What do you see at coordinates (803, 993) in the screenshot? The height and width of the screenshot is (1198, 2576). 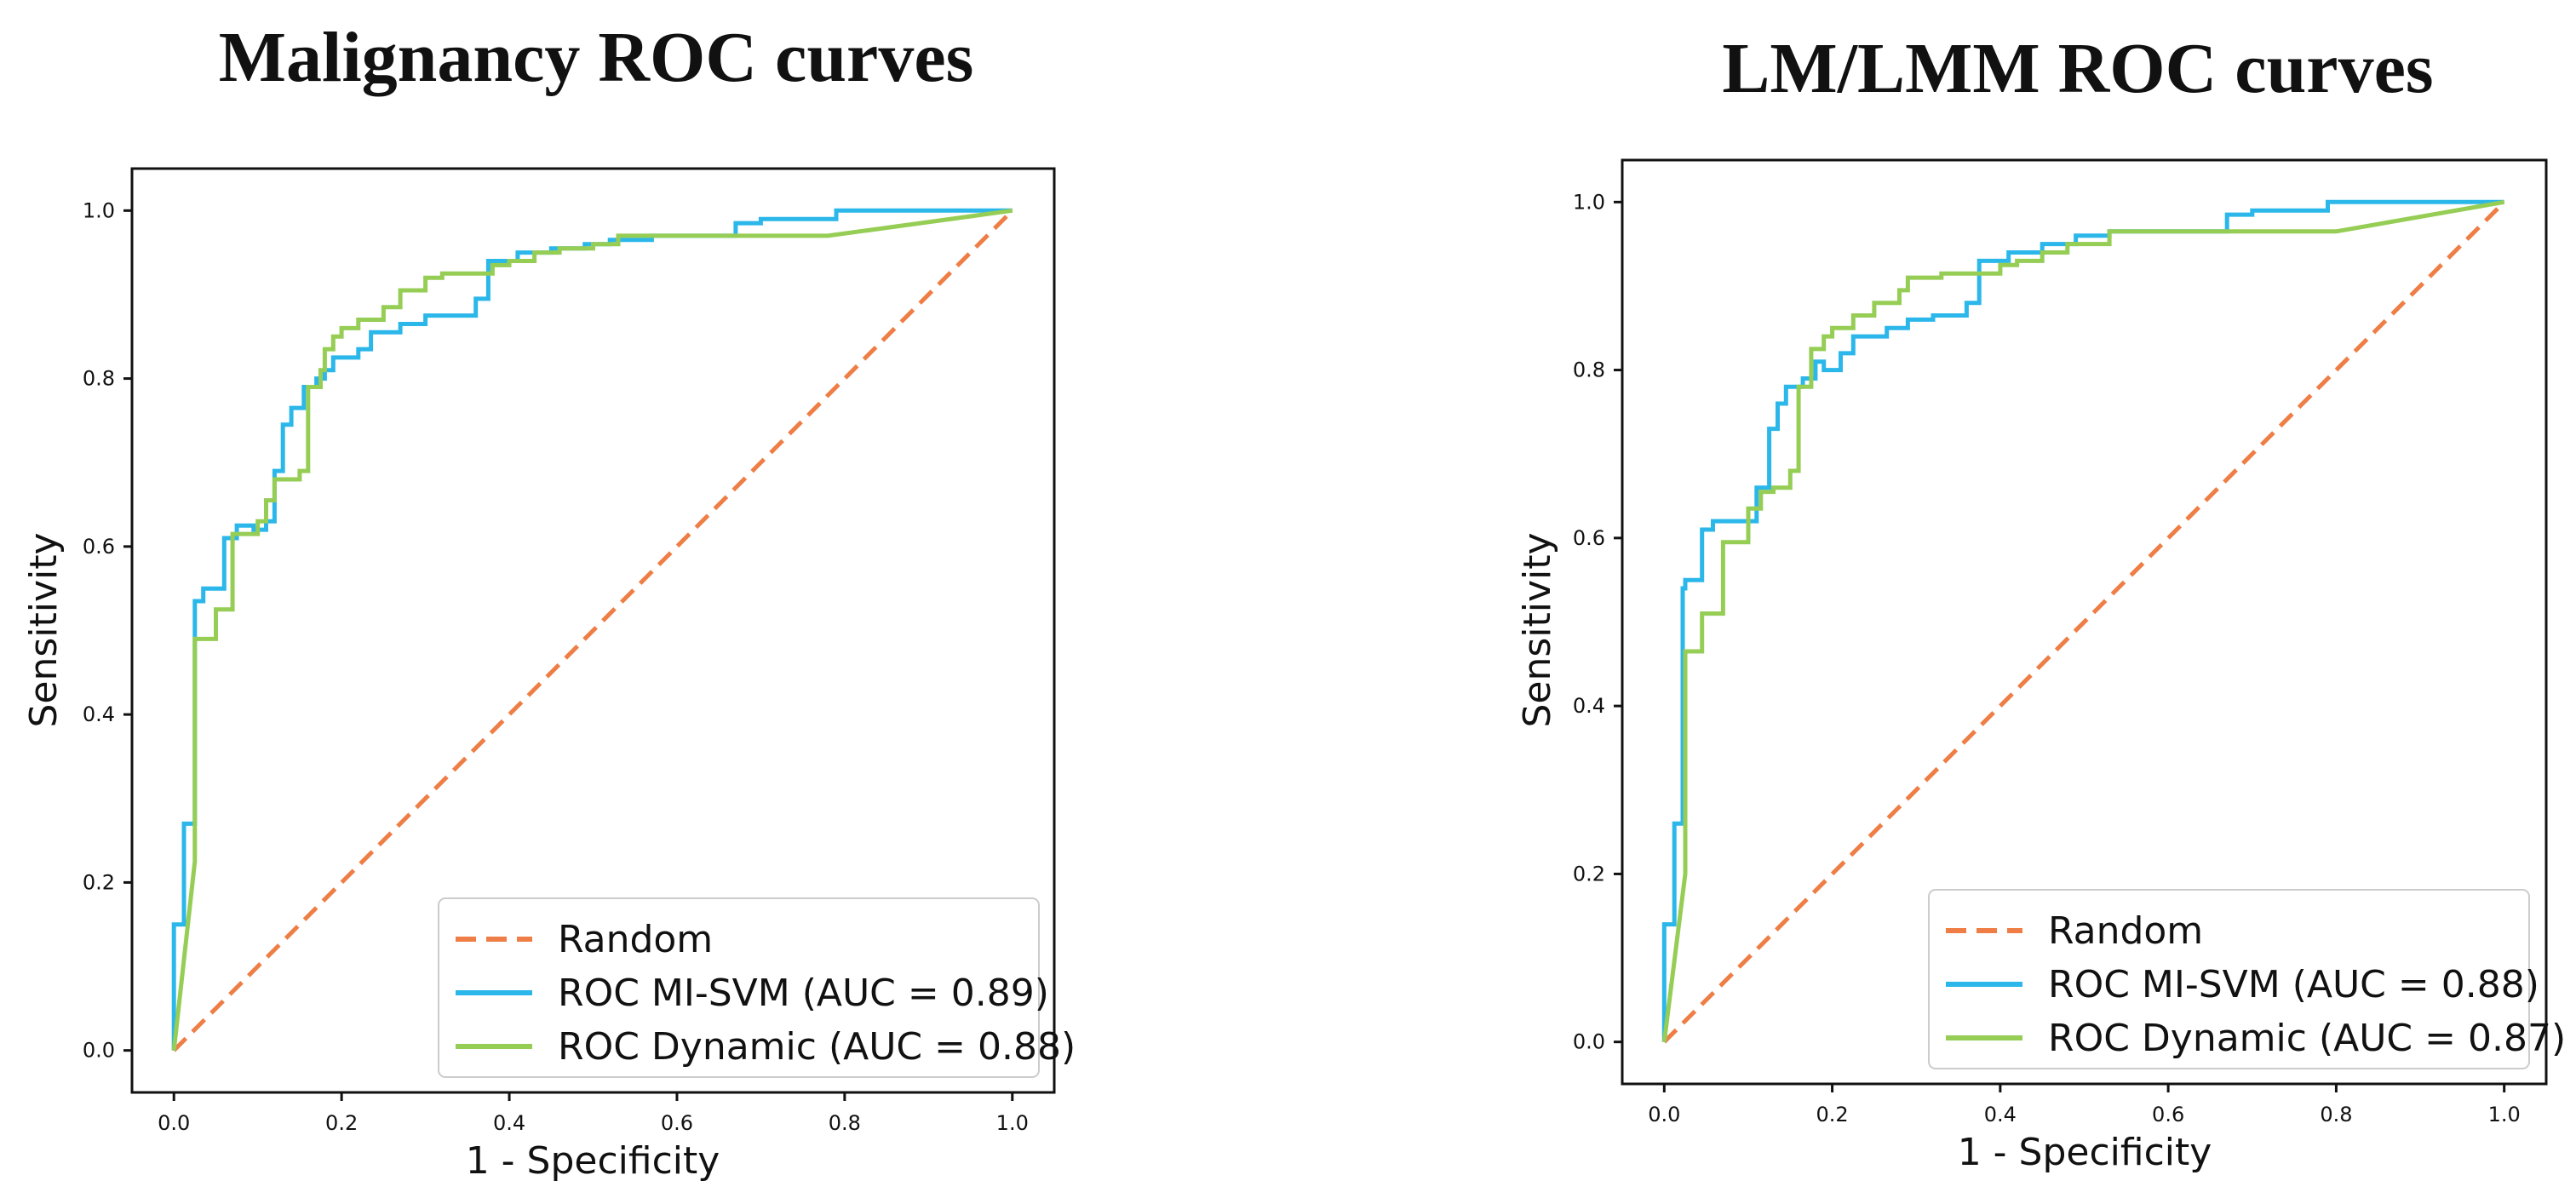 I see `legend-label-mi-svm: ROC MI-SVM (AUC = 0.89)` at bounding box center [803, 993].